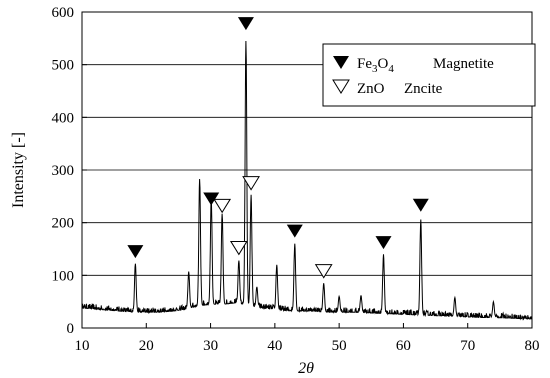  Describe the element at coordinates (82, 346) in the screenshot. I see `x-tick-label: 10` at that location.